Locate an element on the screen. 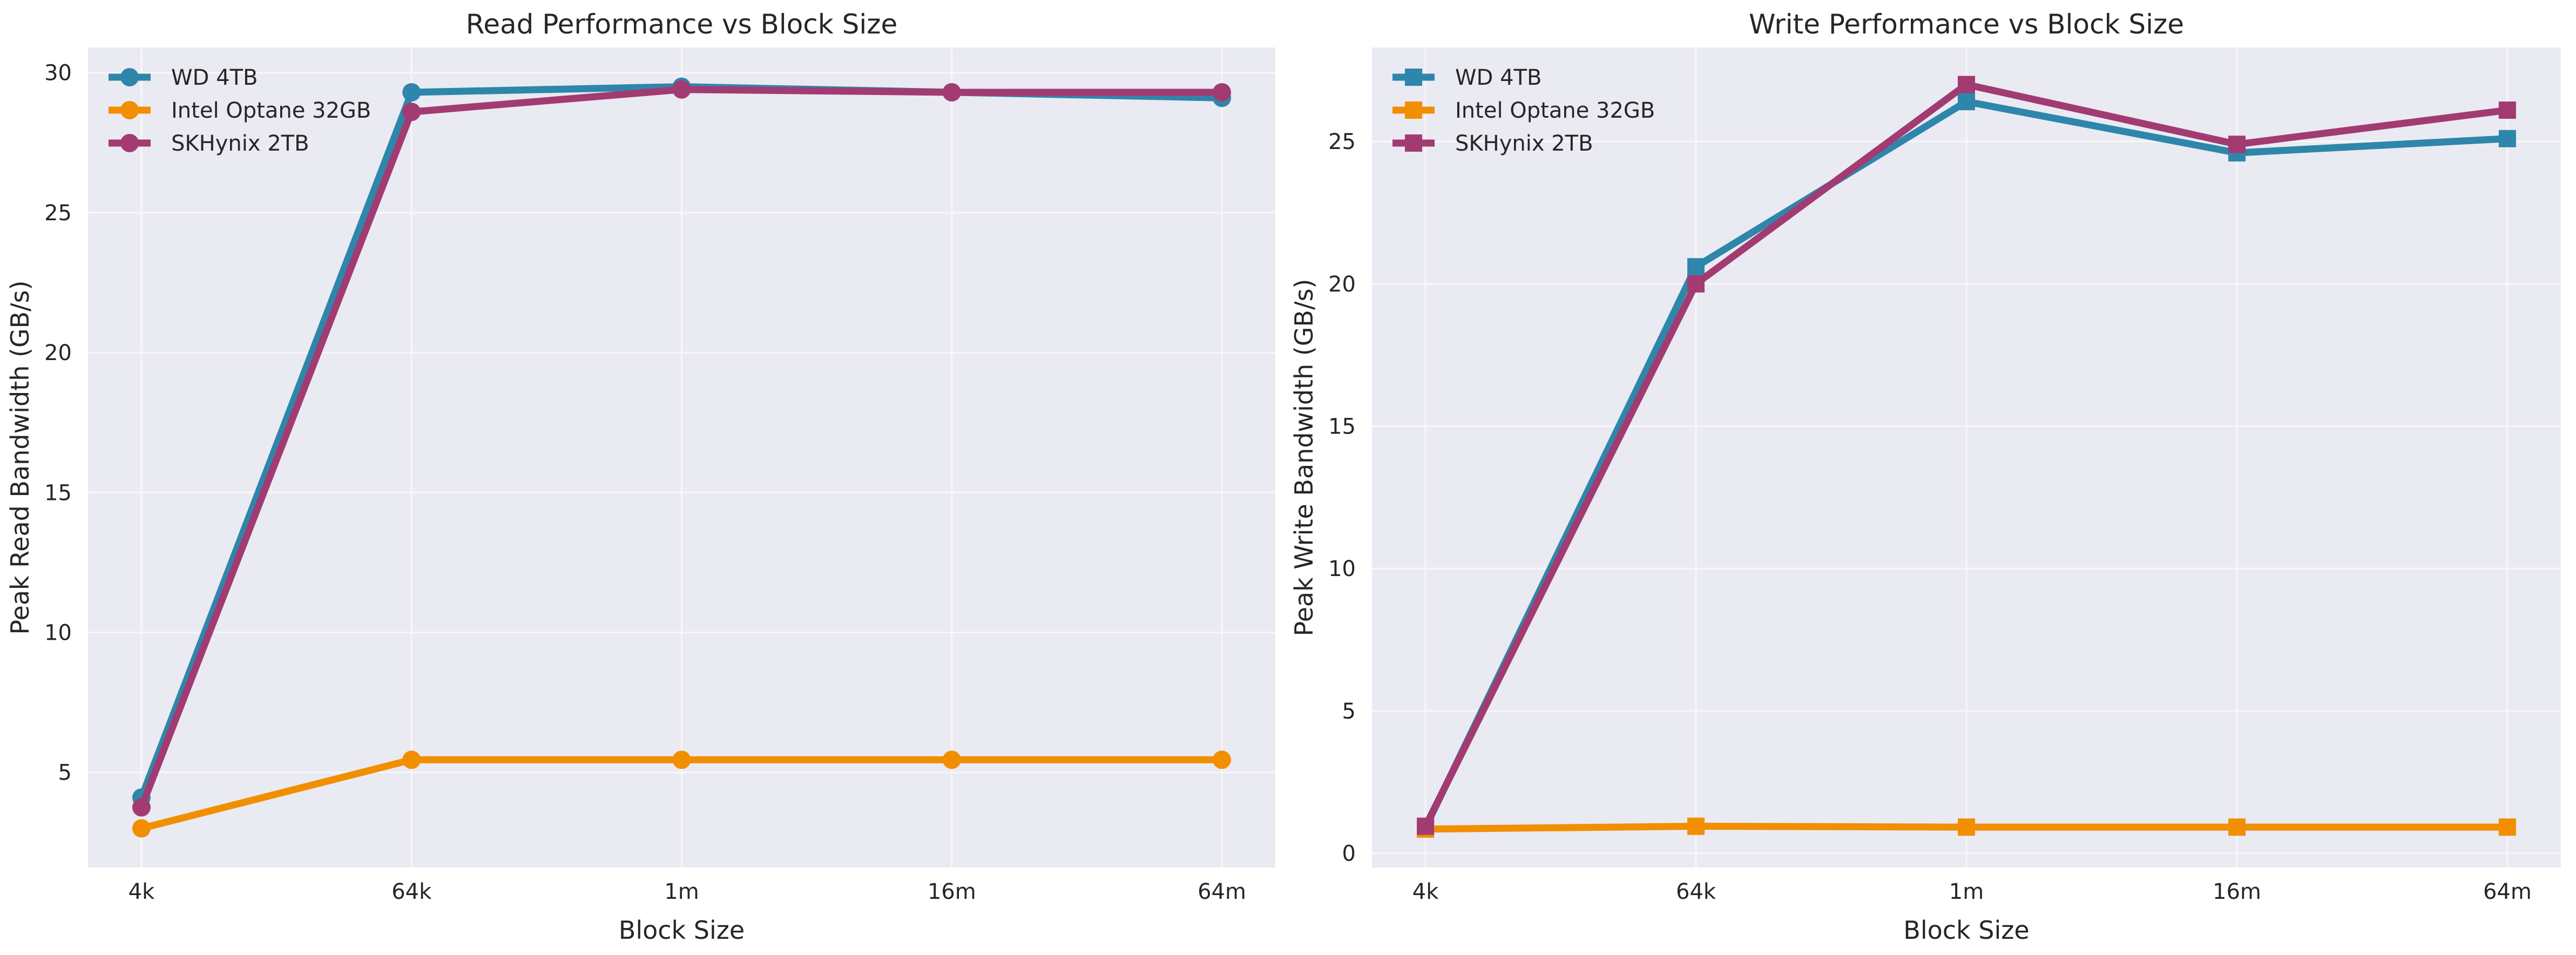 The height and width of the screenshot is (955, 2576). chart-0-ytick-label-1: 10 is located at coordinates (58, 633).